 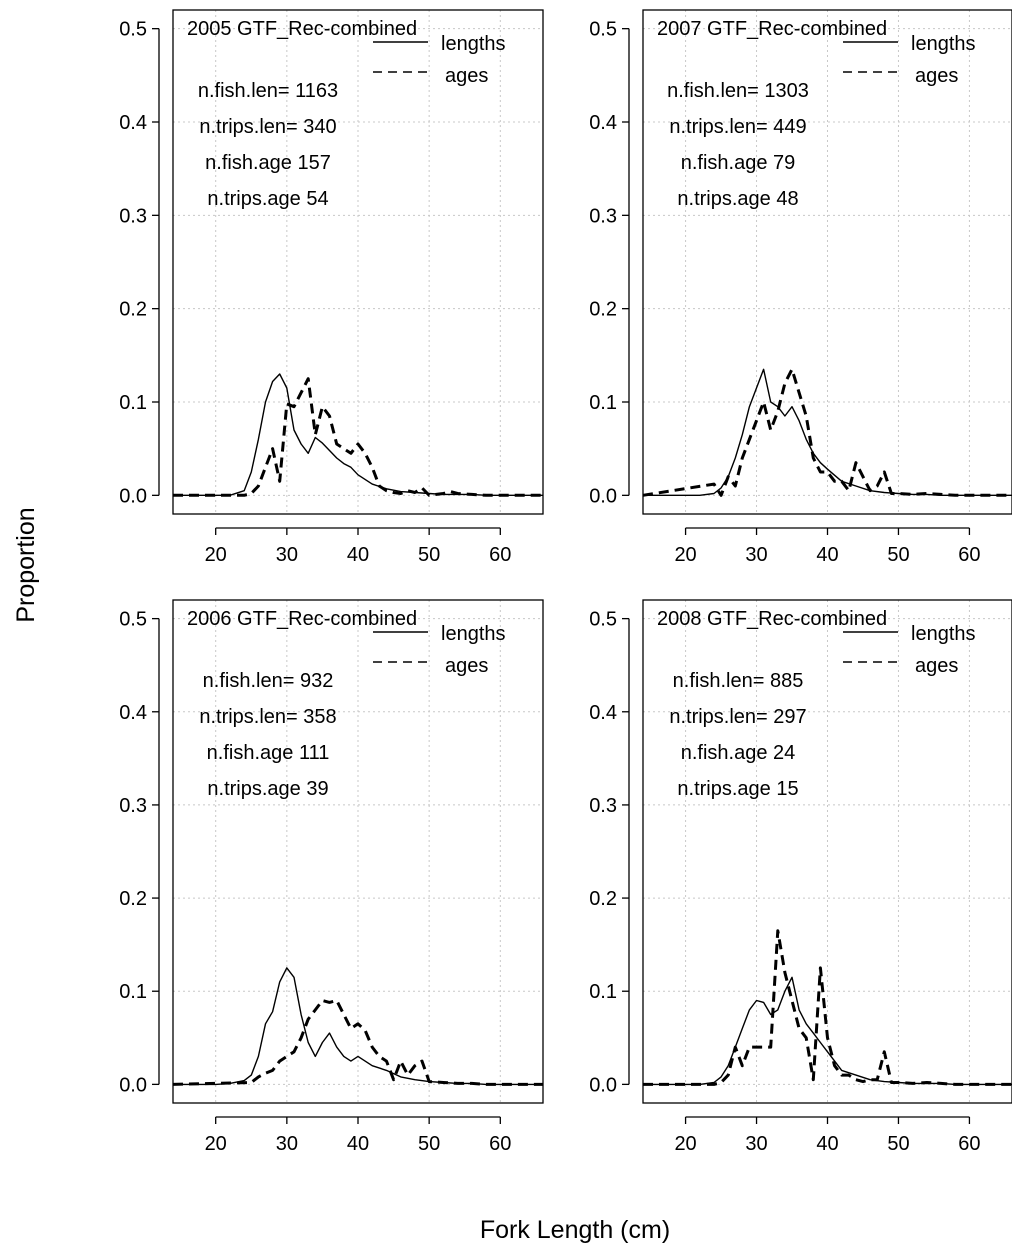 What do you see at coordinates (772, 29) in the screenshot?
I see `panel-title: 2007 GTF_Rec-combined` at bounding box center [772, 29].